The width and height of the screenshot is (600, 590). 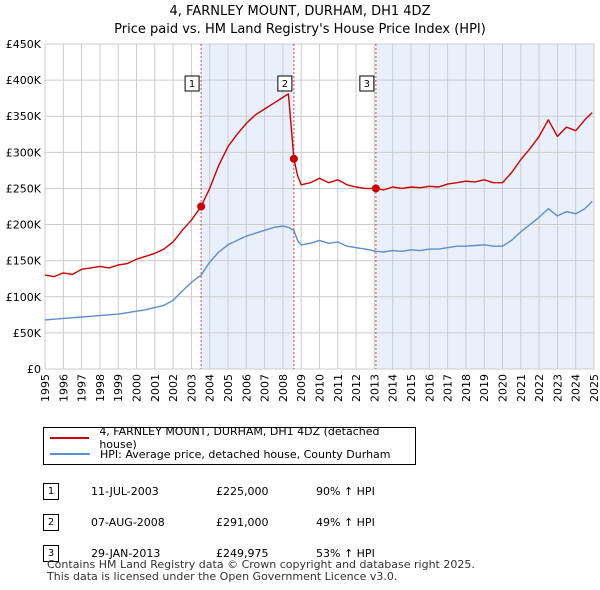 I want to click on y-tick-label: £450K, so click(x=24, y=44).